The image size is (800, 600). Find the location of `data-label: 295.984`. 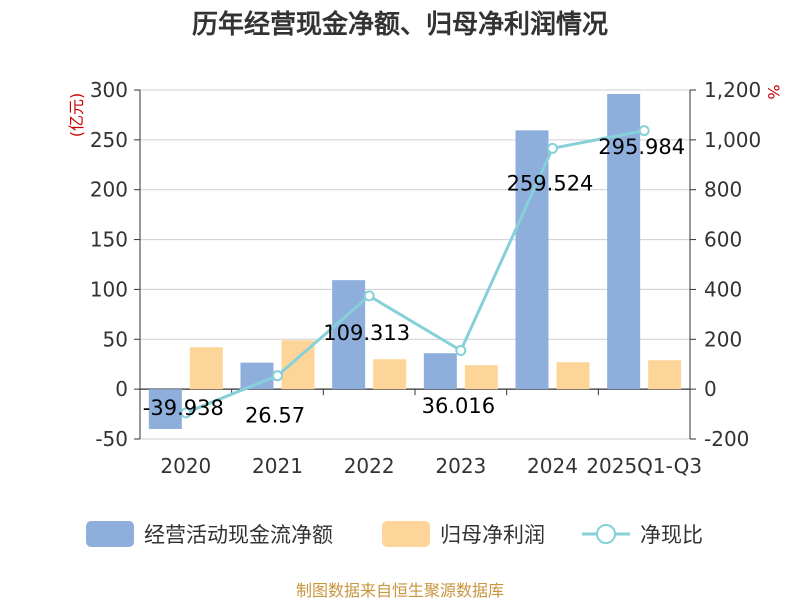

data-label: 295.984 is located at coordinates (641, 147).